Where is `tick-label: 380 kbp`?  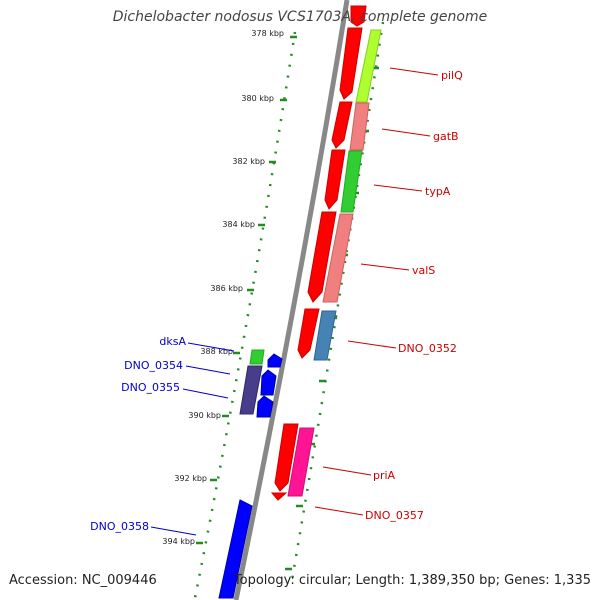
tick-label: 380 kbp is located at coordinates (257, 98).